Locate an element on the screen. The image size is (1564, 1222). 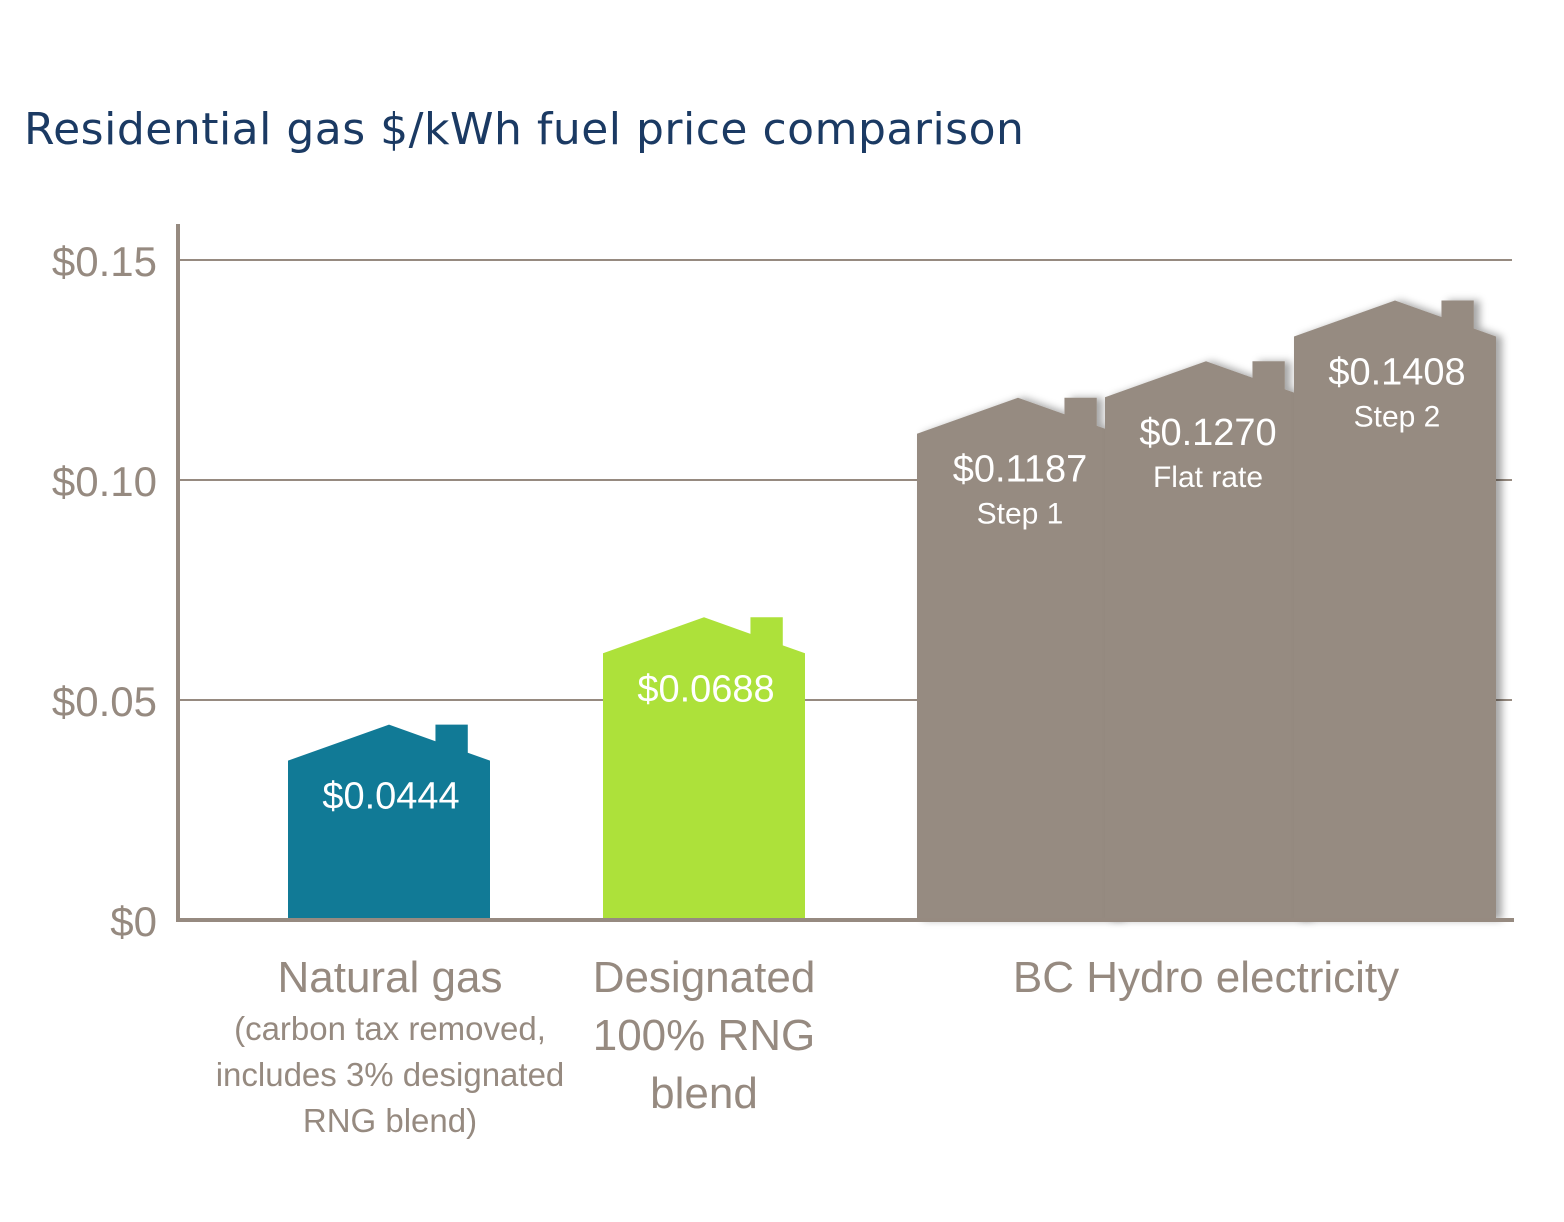
x-category-label: Natural gas is located at coordinates (389, 977).